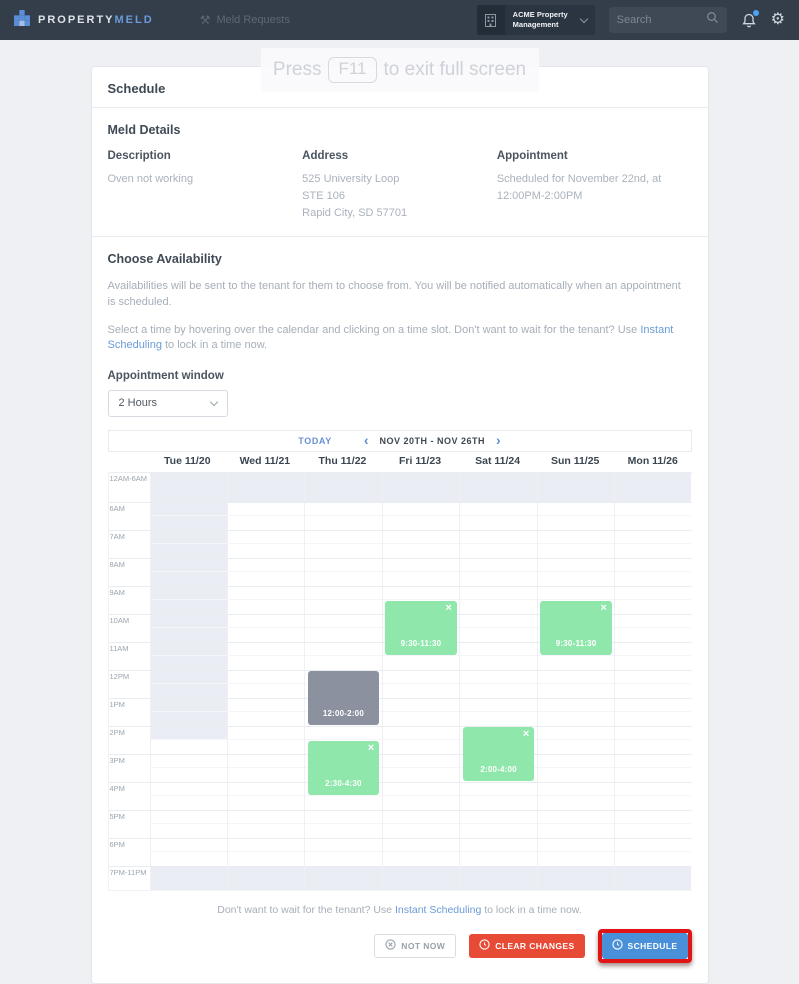  I want to click on today-button: TODAY, so click(315, 440).